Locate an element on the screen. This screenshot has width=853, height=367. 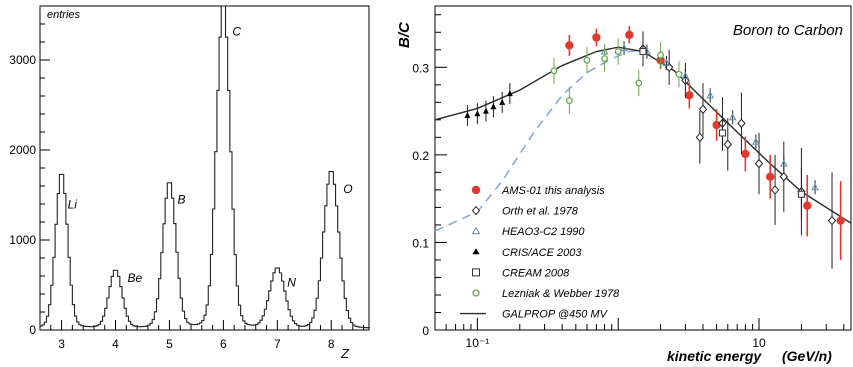
x-tick-label: 3 is located at coordinates (61, 344).